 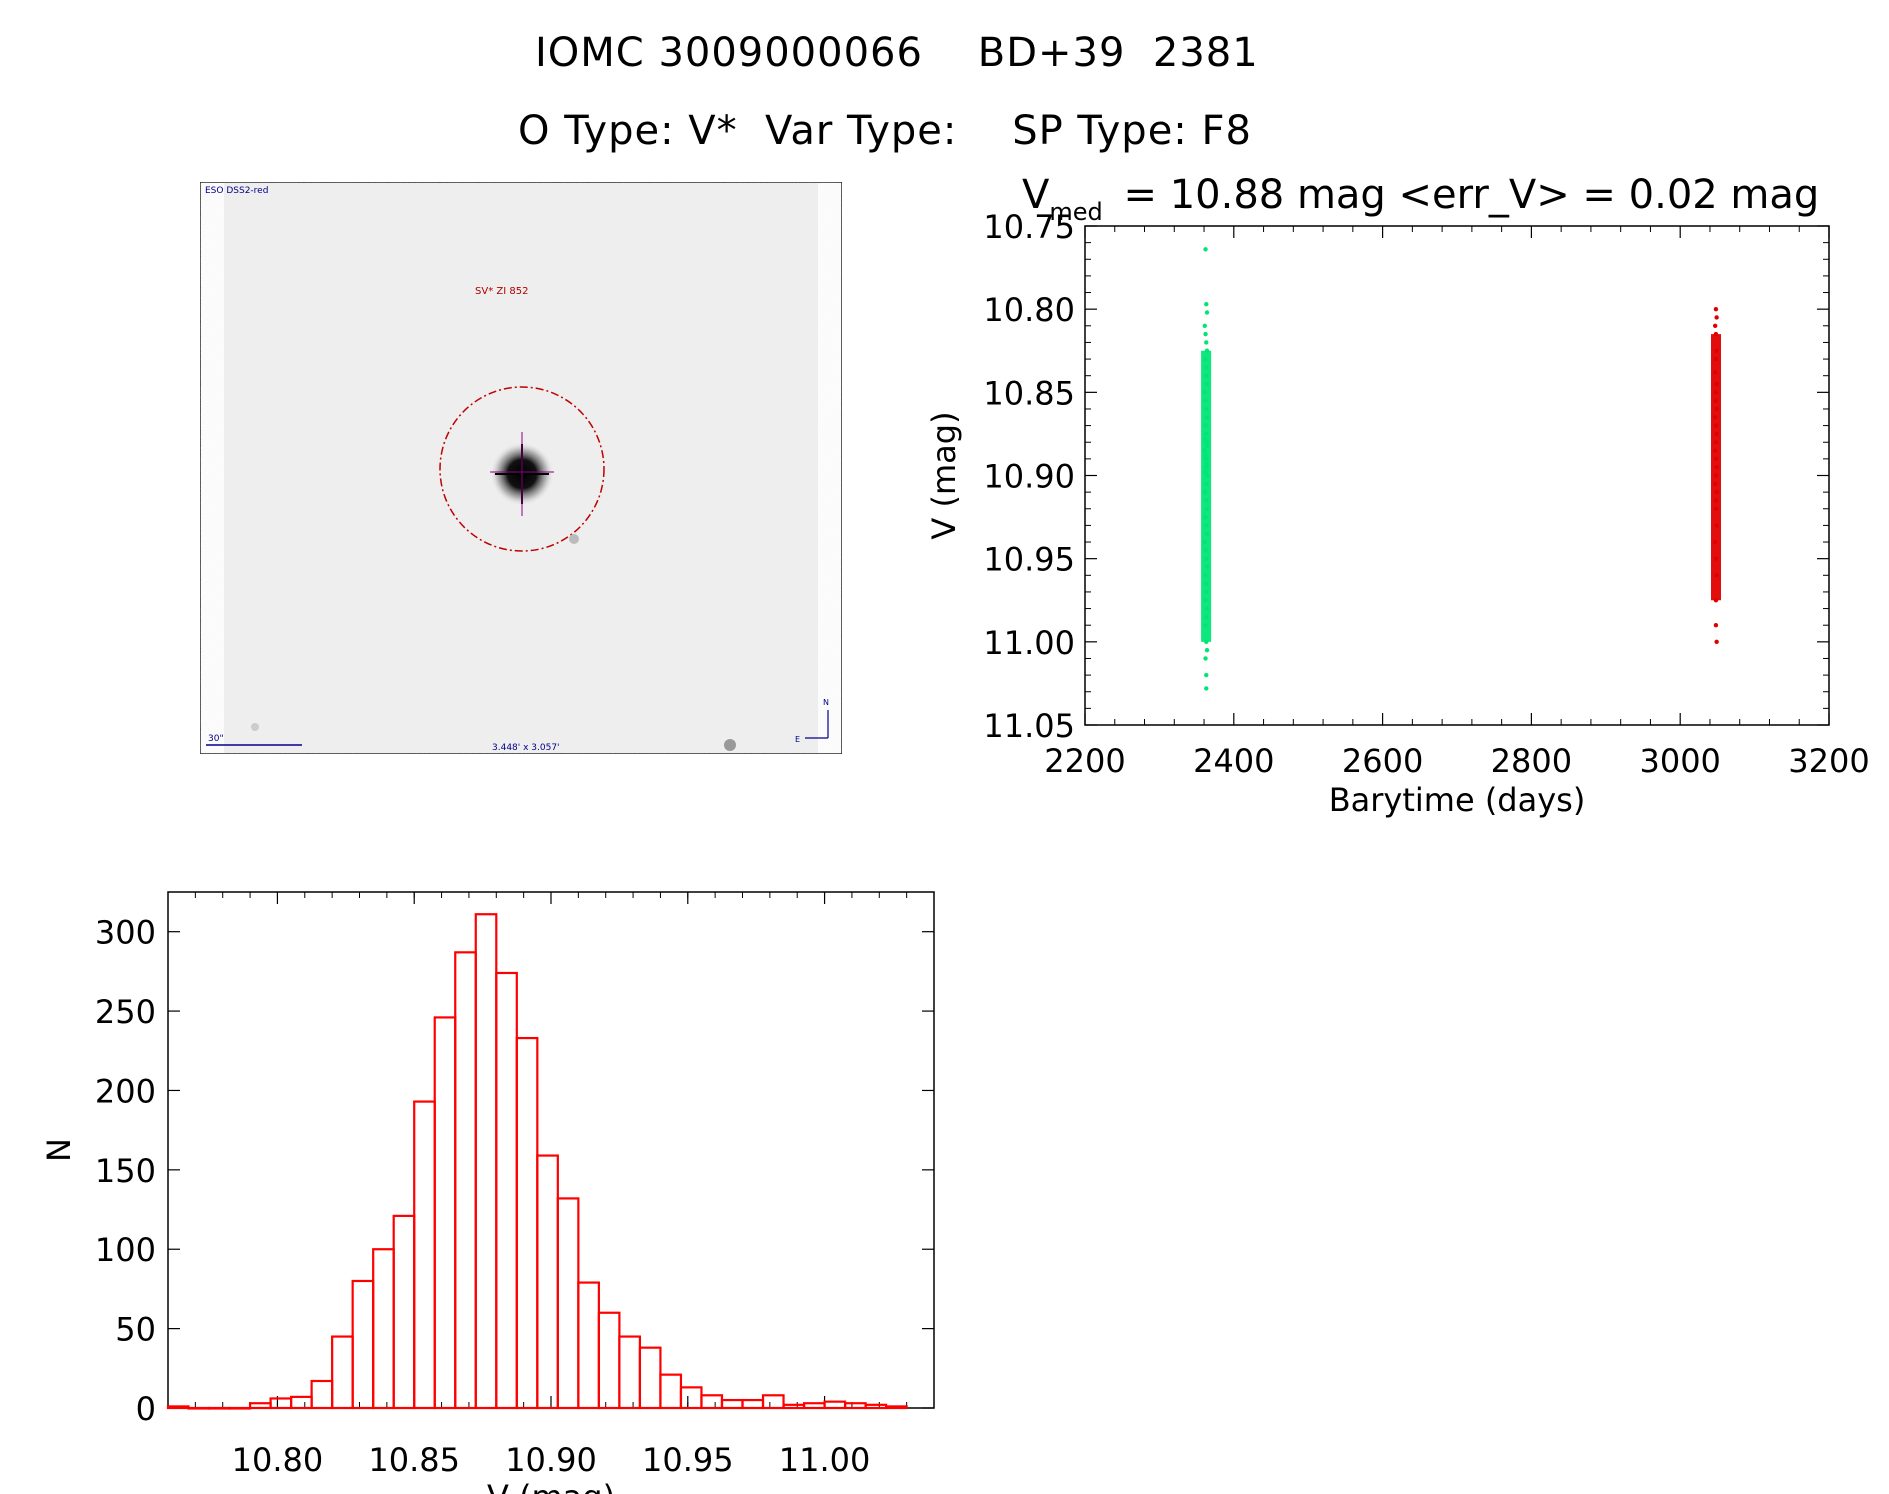 What do you see at coordinates (526, 748) in the screenshot?
I see `fov-label: 3.448' x 3.057'` at bounding box center [526, 748].